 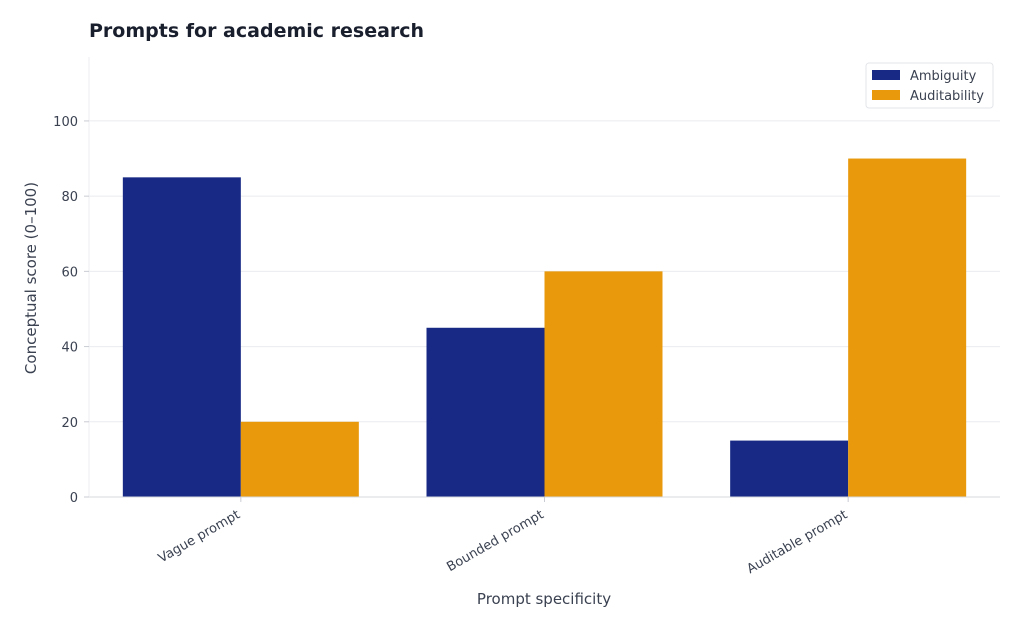 What do you see at coordinates (69, 197) in the screenshot?
I see `y-tick-label: 80` at bounding box center [69, 197].